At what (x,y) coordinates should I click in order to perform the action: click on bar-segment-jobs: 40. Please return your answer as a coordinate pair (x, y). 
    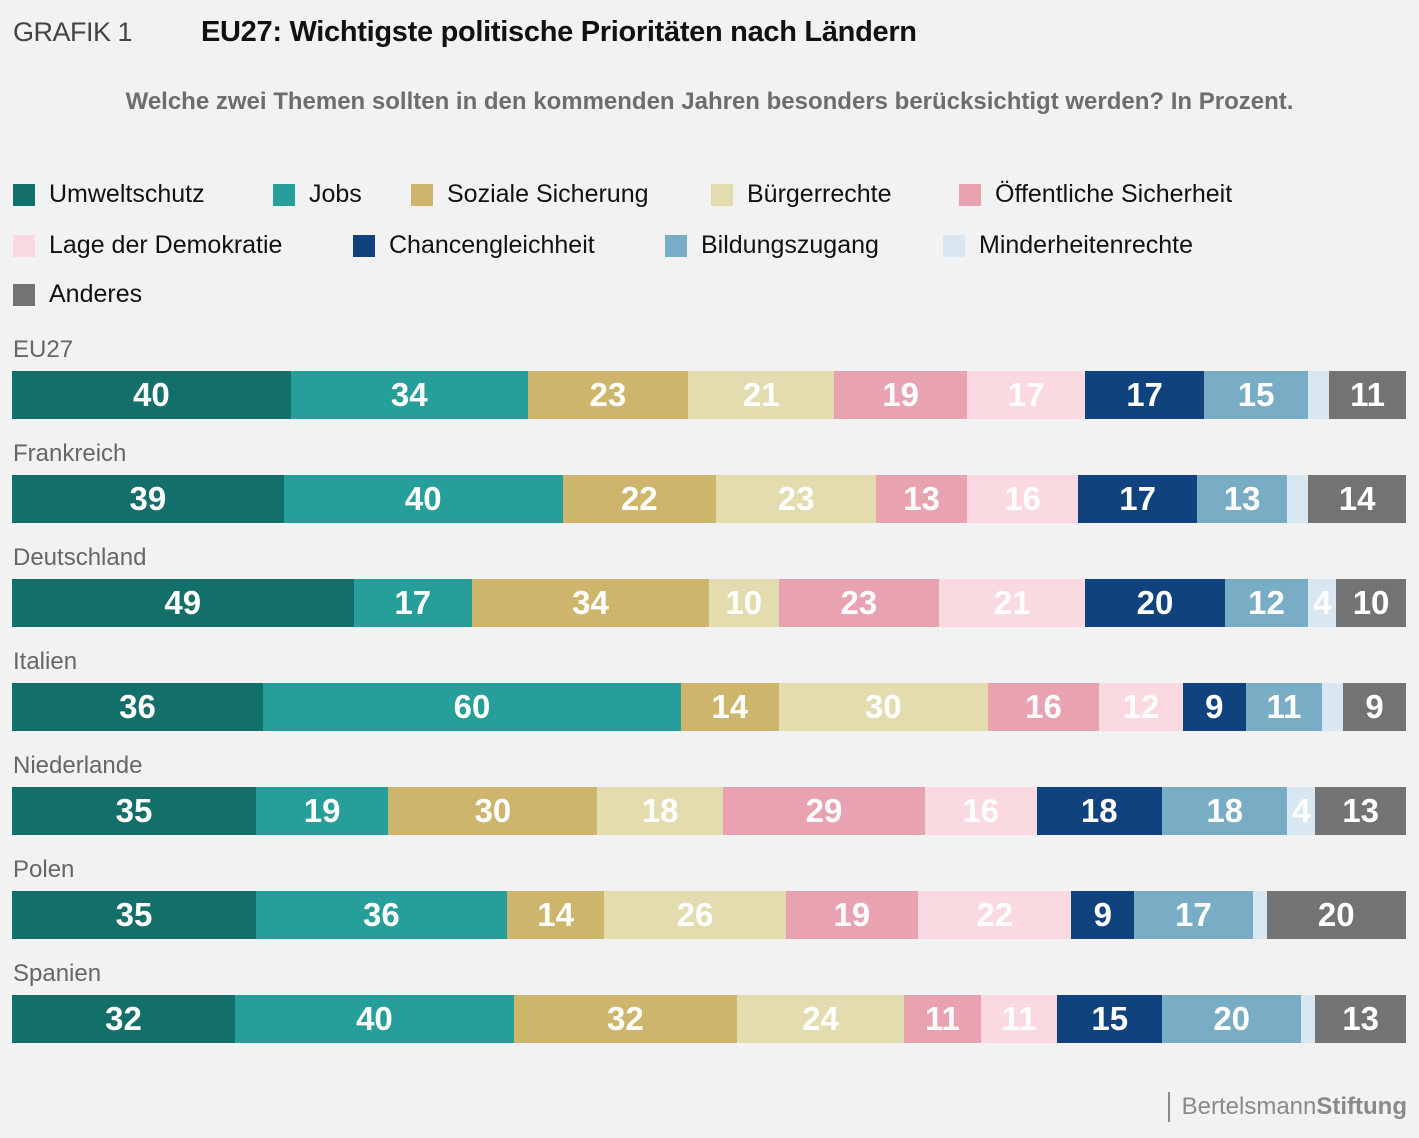
    Looking at the image, I should click on (423, 499).